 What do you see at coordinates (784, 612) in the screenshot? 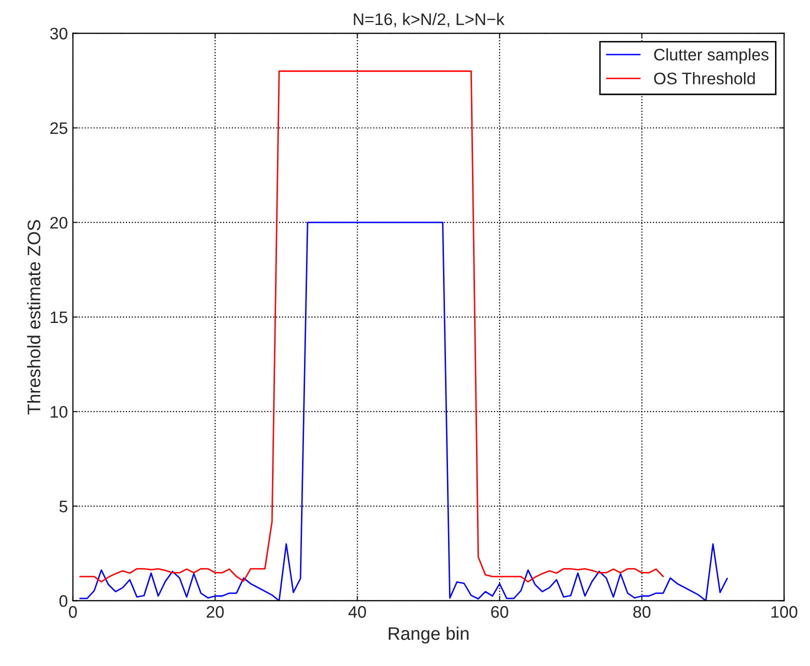
I see `x-tick-label: 100` at bounding box center [784, 612].